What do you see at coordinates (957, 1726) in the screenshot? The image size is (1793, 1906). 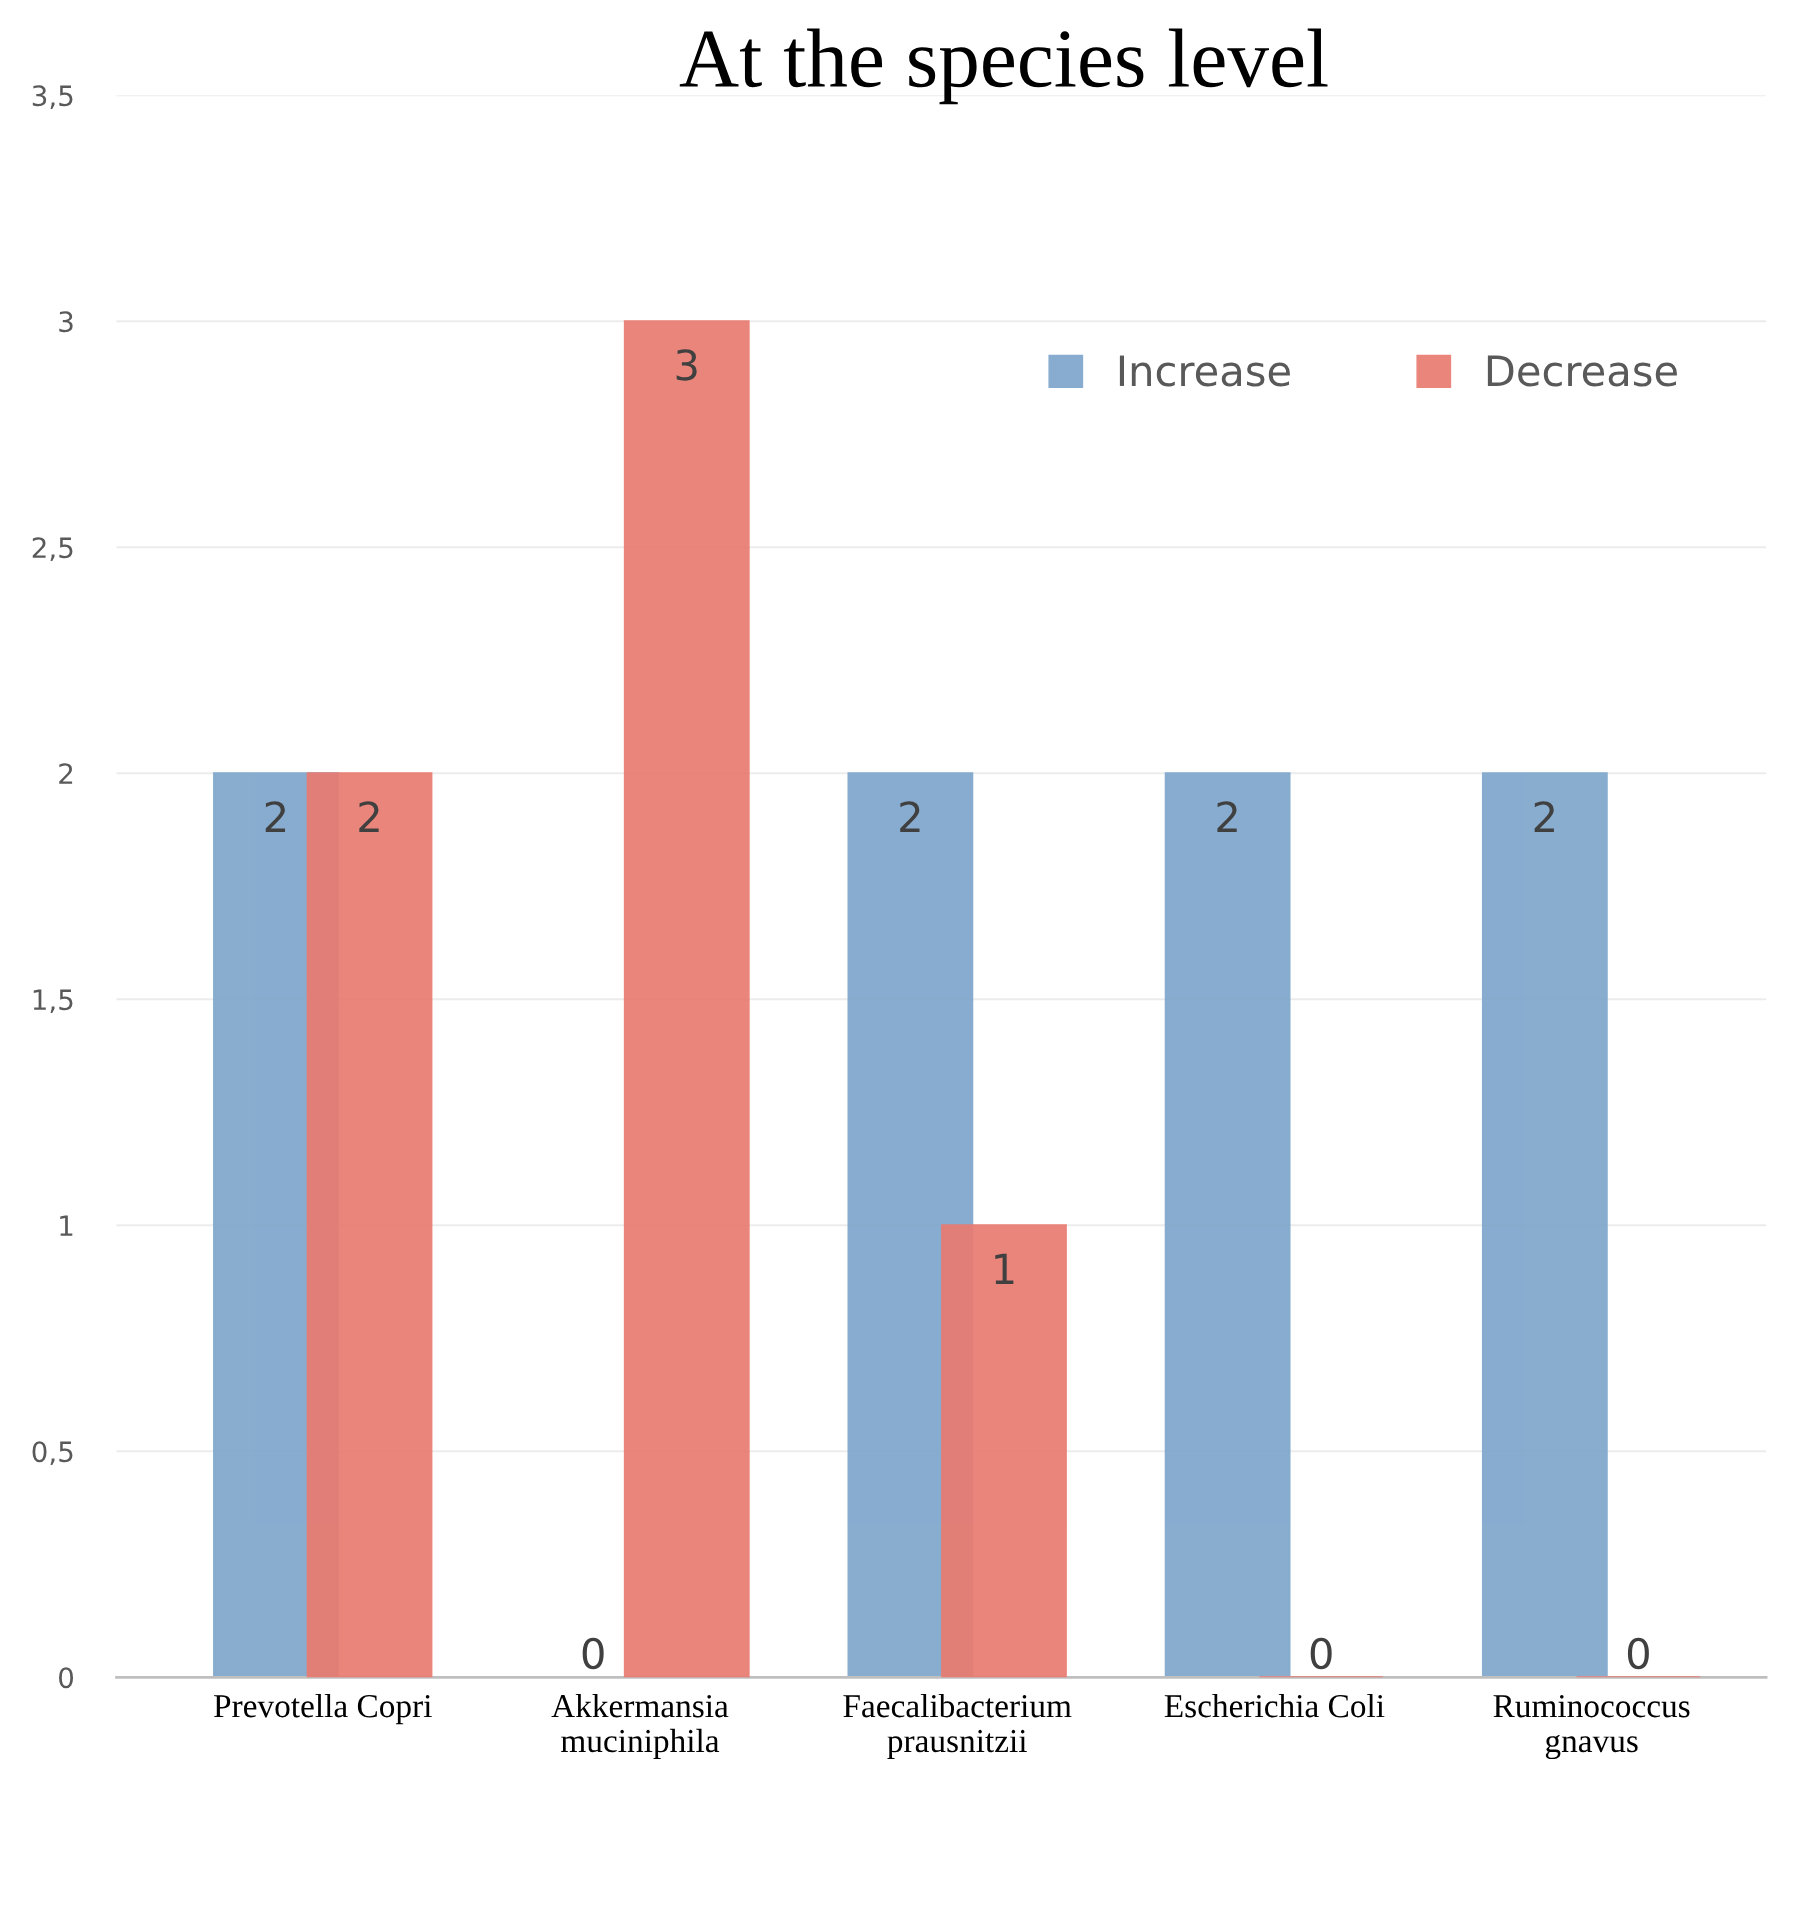 I see `x-tick-label: Faecalibacterium prausnitzii` at bounding box center [957, 1726].